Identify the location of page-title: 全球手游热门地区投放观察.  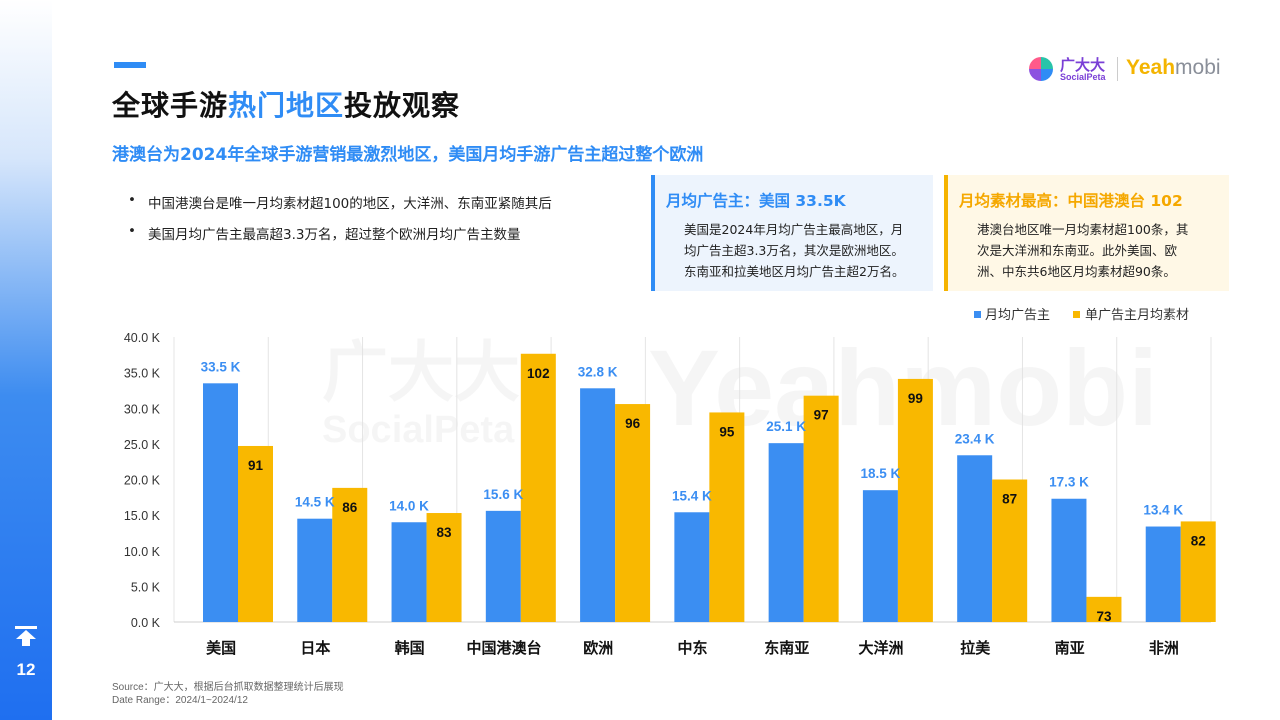
(286, 104).